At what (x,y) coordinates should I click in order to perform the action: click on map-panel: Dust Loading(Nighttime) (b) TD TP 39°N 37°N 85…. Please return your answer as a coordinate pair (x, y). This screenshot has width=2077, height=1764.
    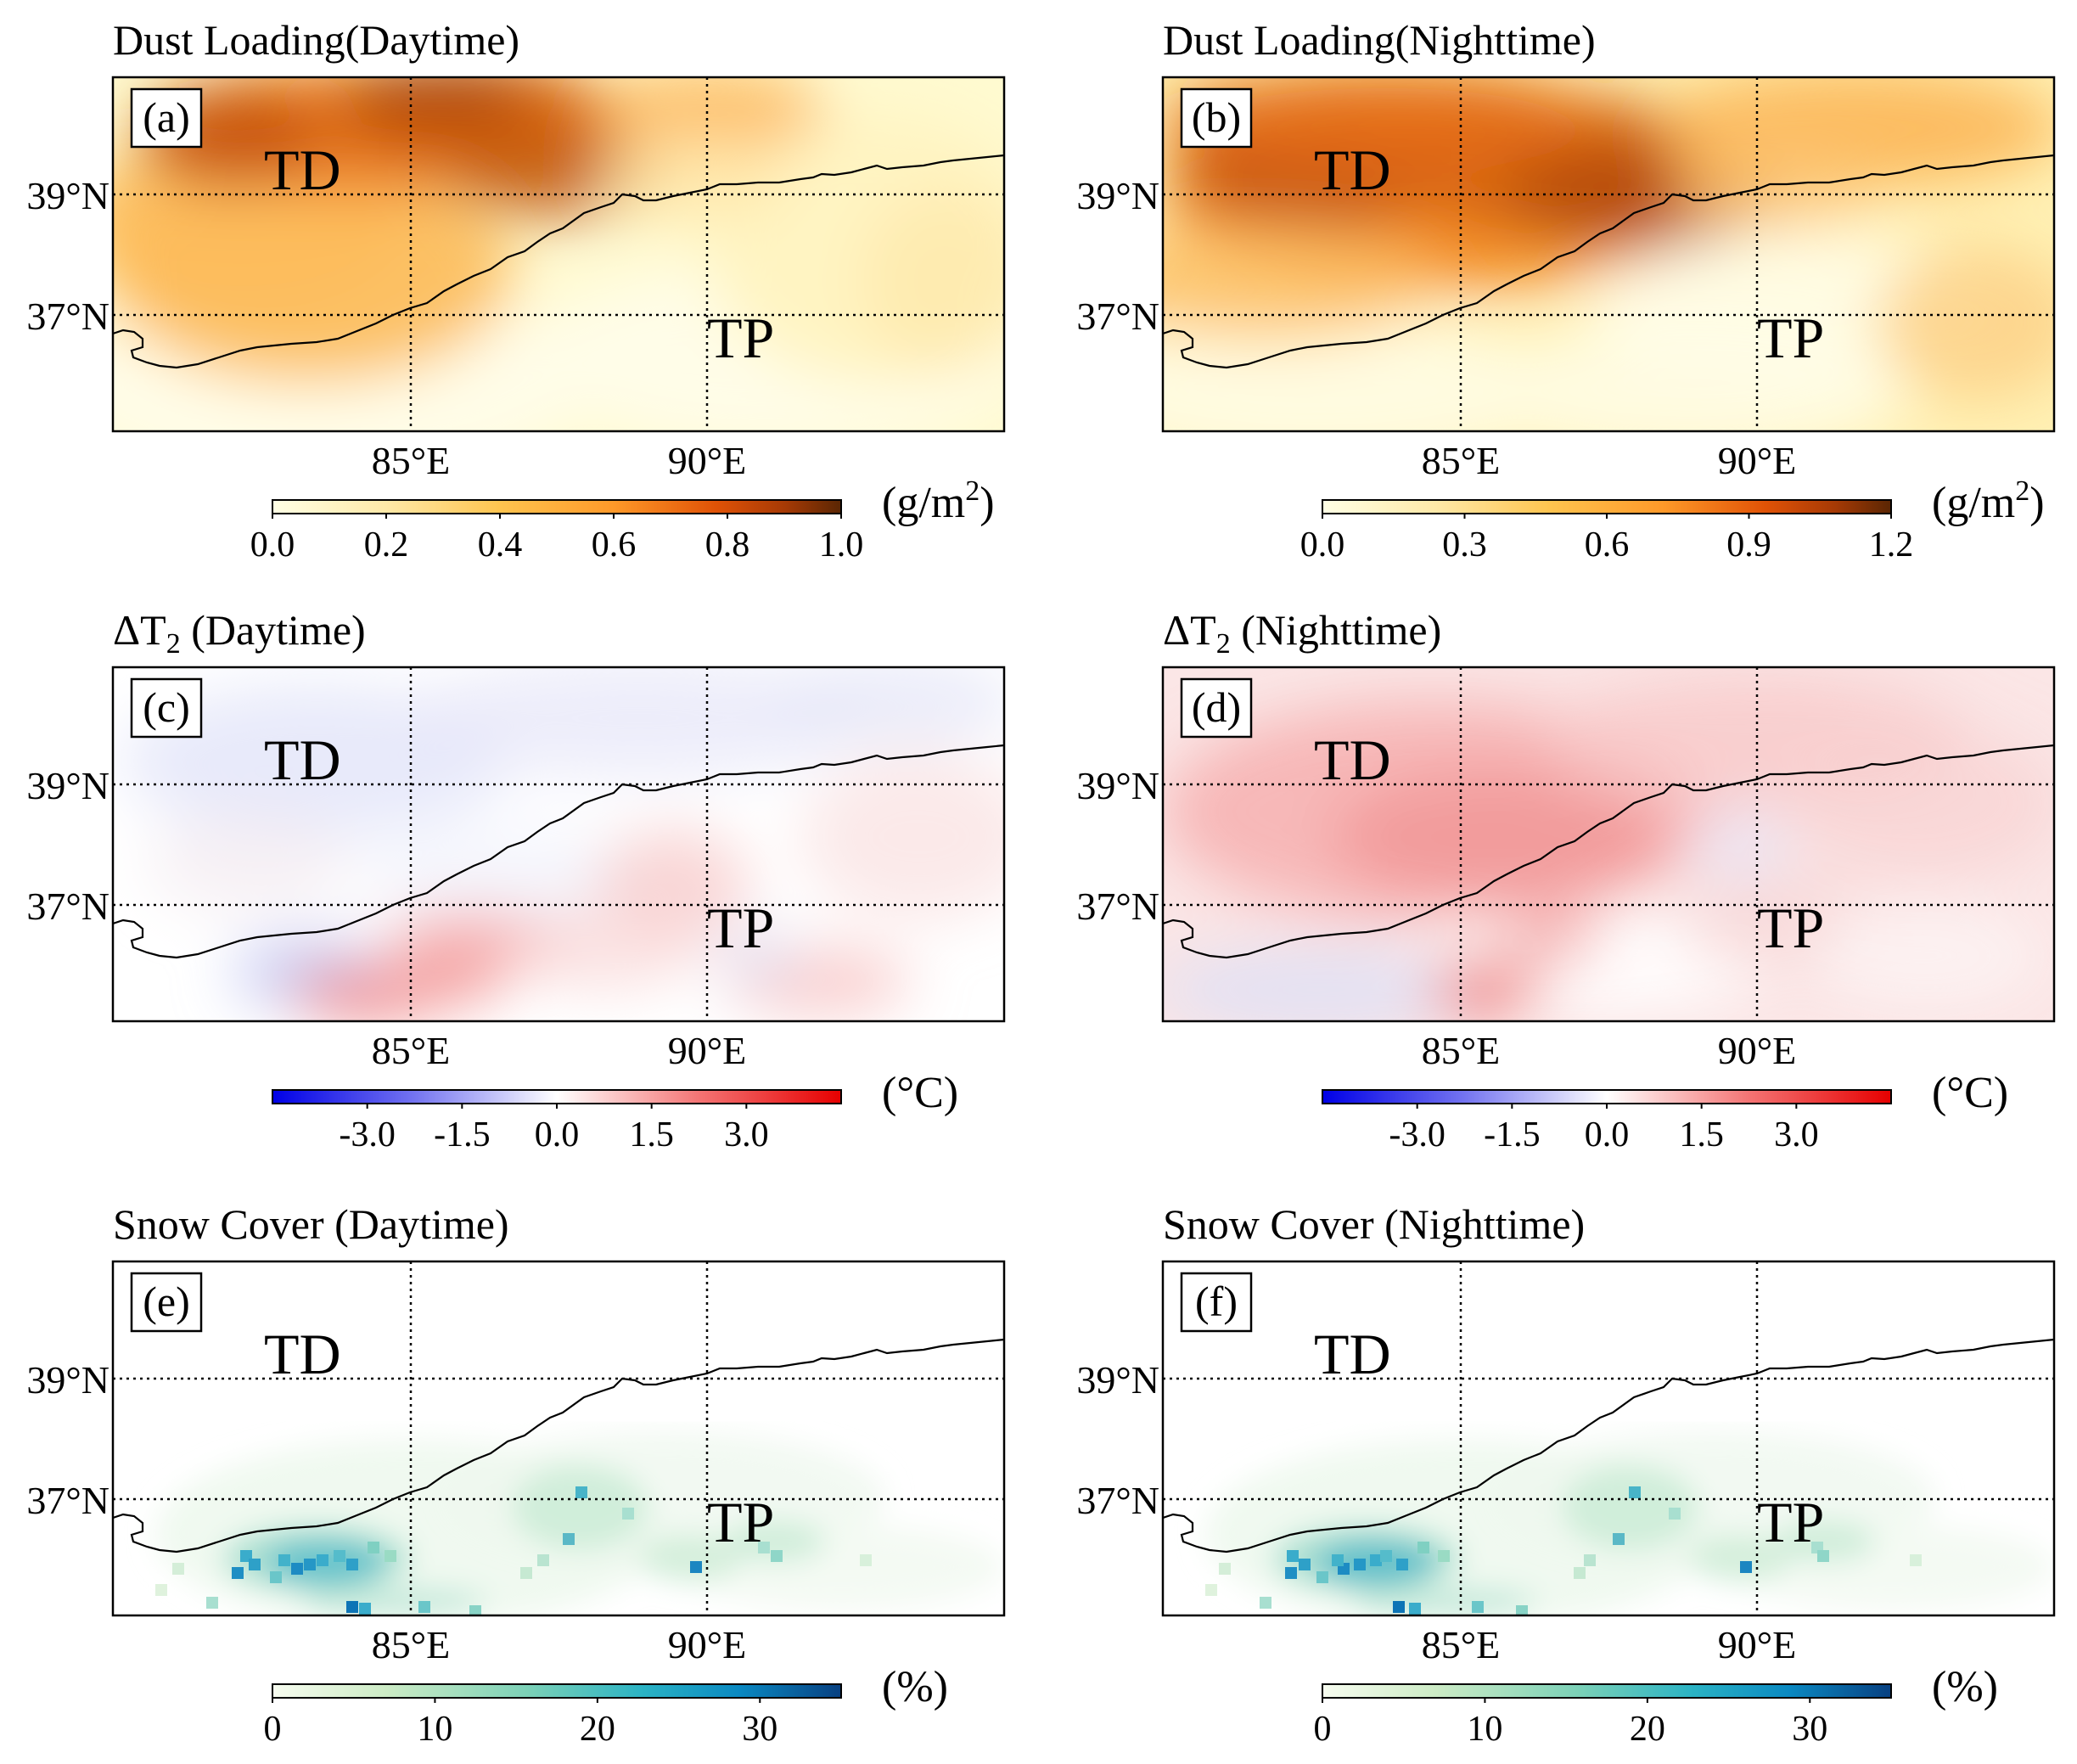
    Looking at the image, I should click on (1566, 290).